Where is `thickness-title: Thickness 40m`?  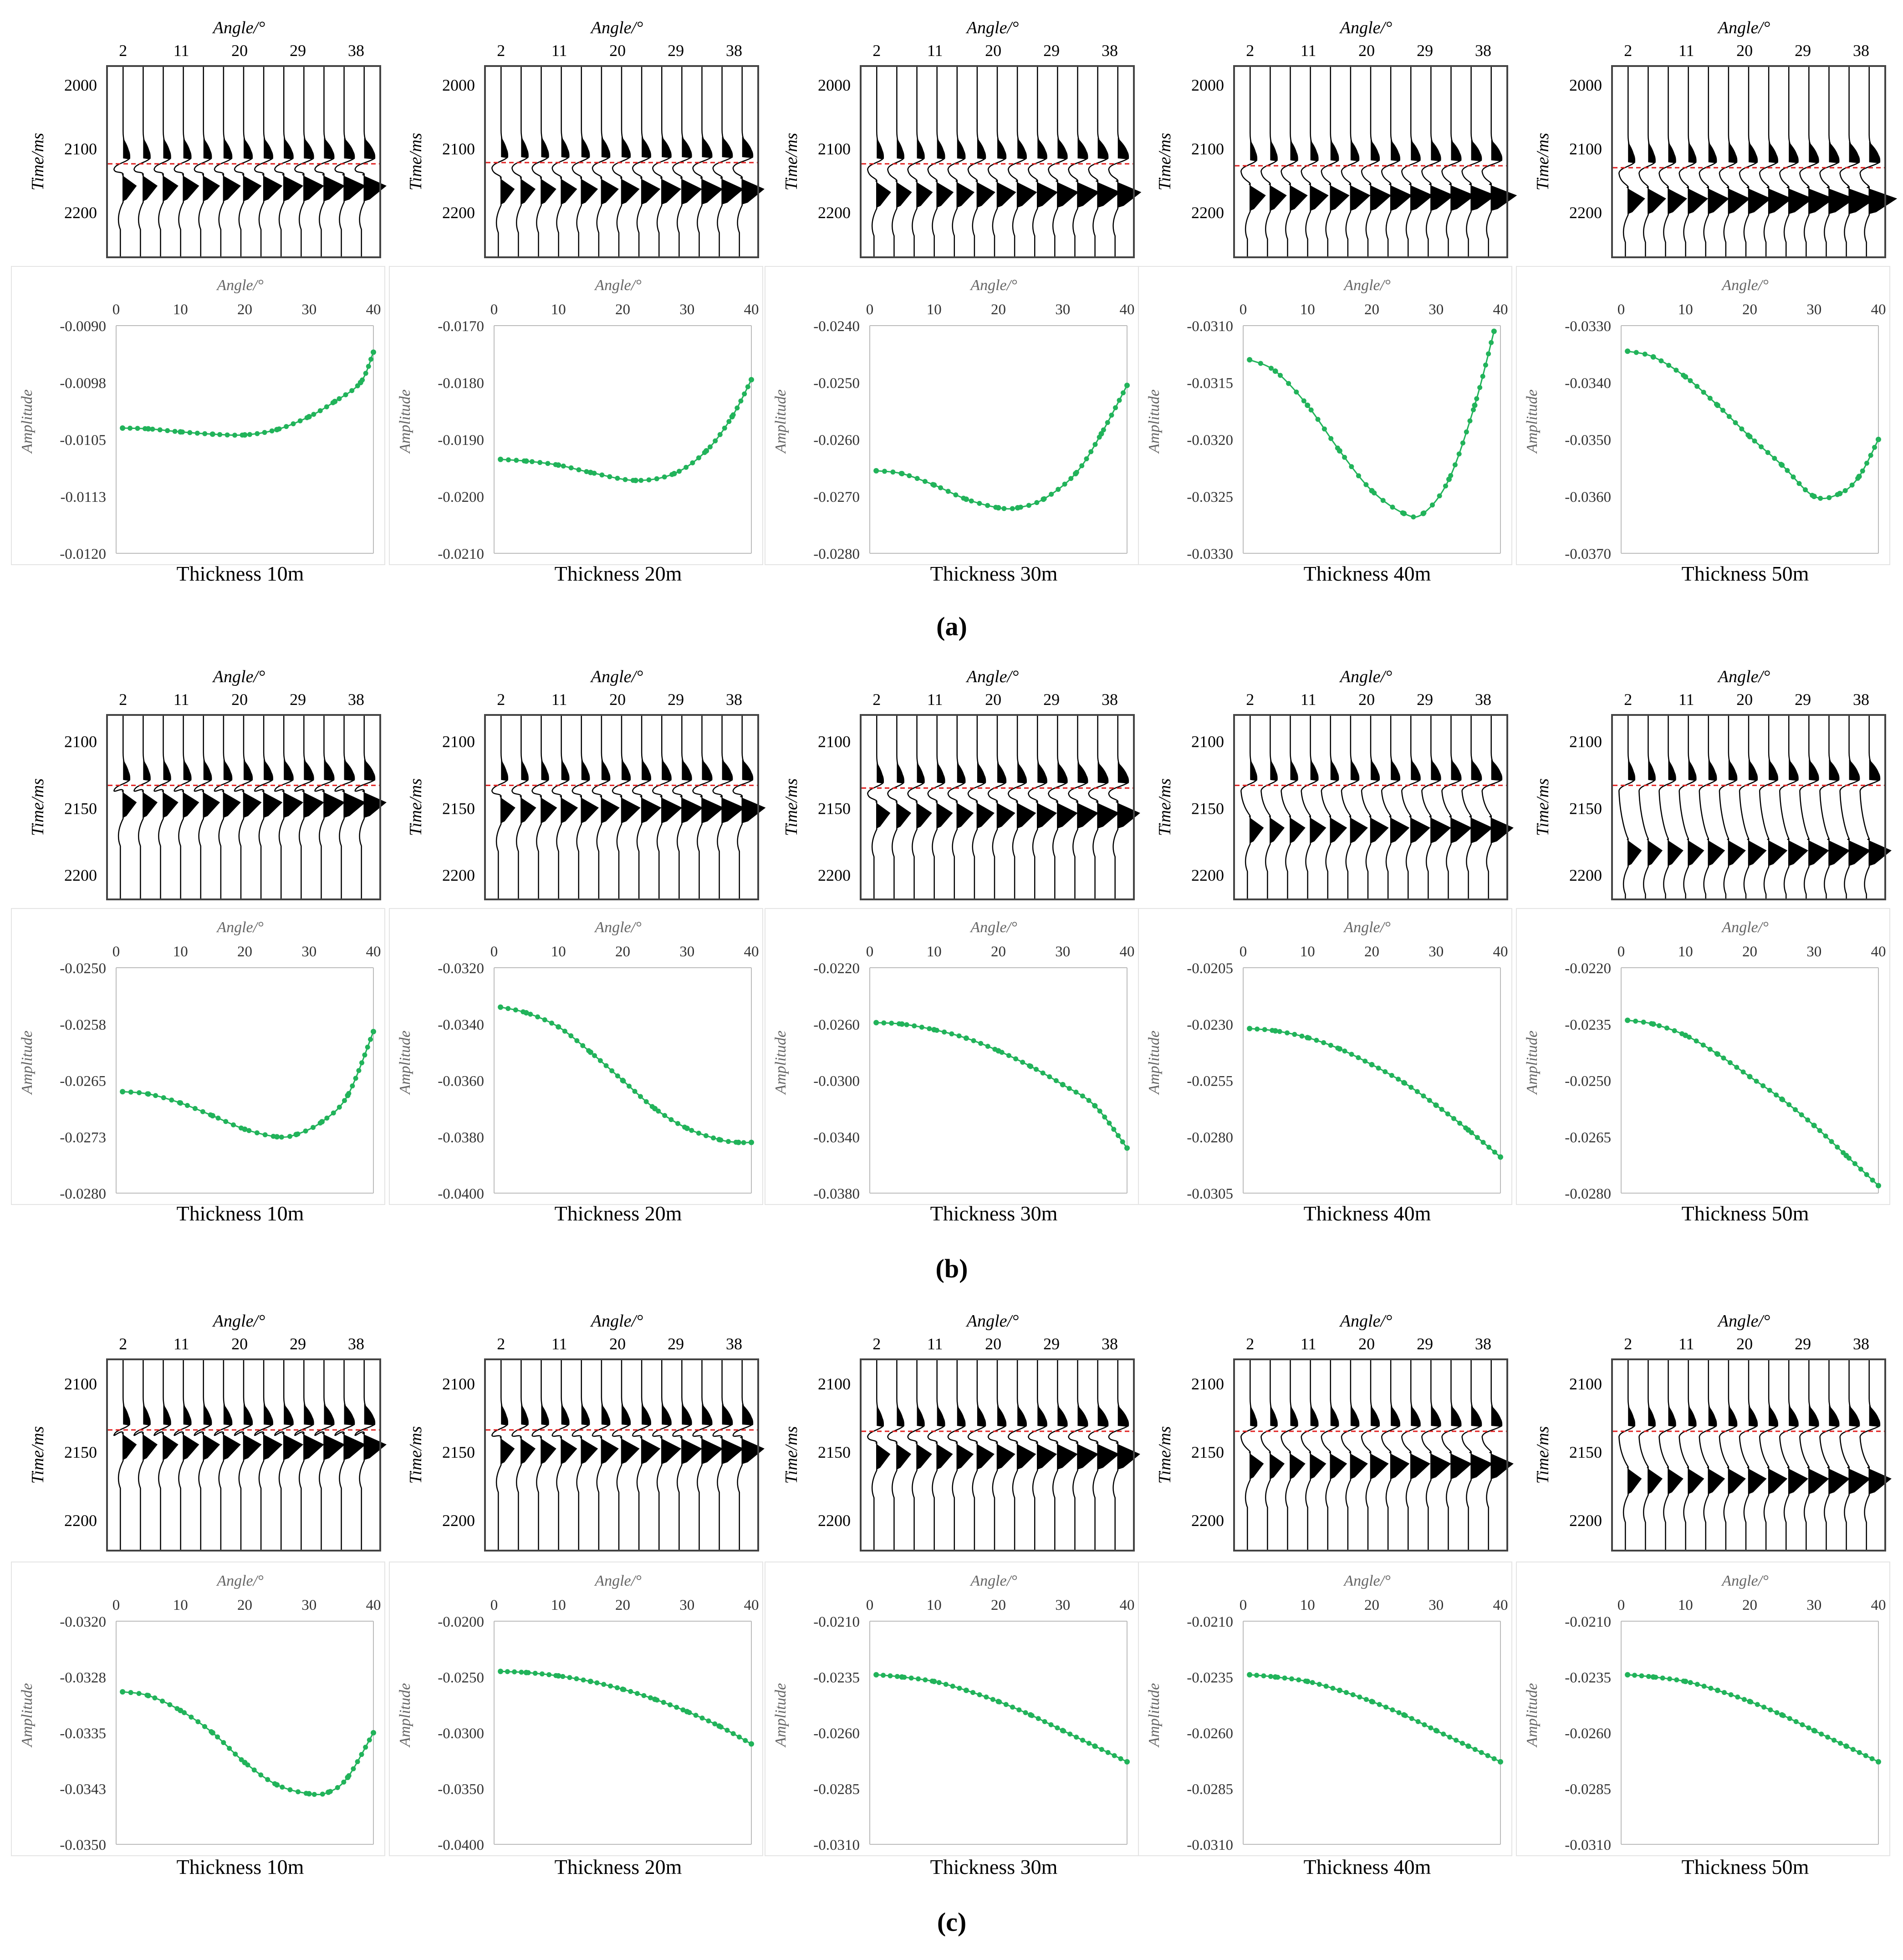
thickness-title: Thickness 40m is located at coordinates (1367, 574).